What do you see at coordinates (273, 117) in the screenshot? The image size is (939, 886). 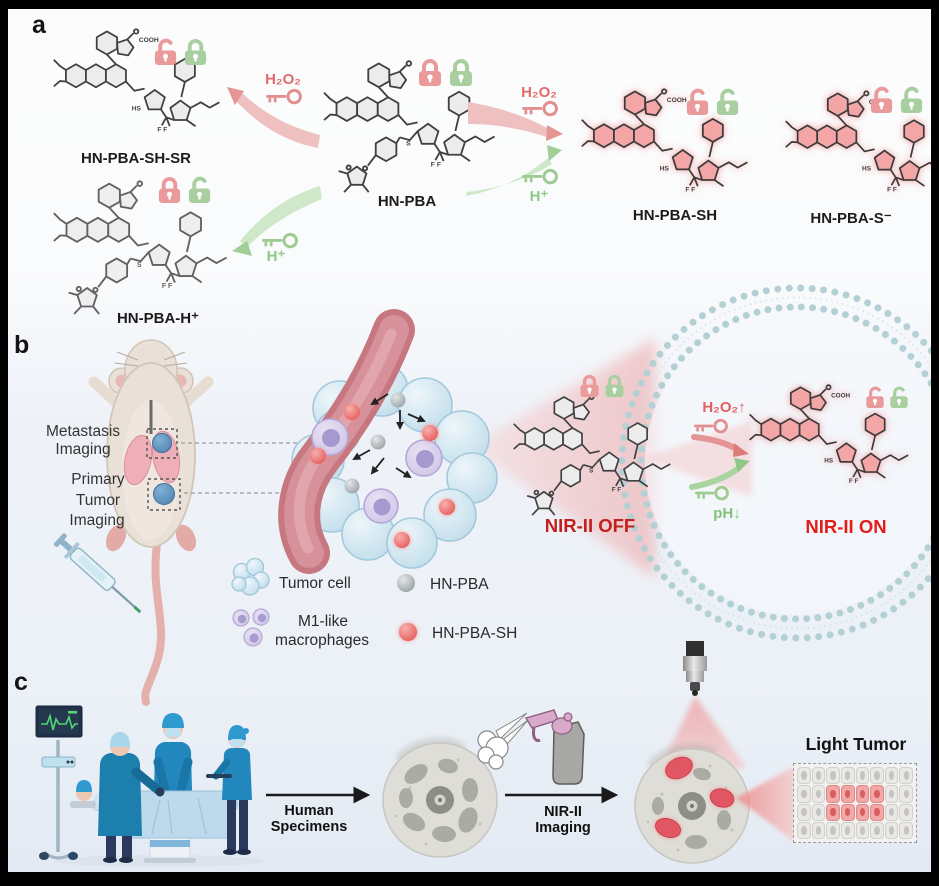 I see `reaction-arrow-h2o2-left` at bounding box center [273, 117].